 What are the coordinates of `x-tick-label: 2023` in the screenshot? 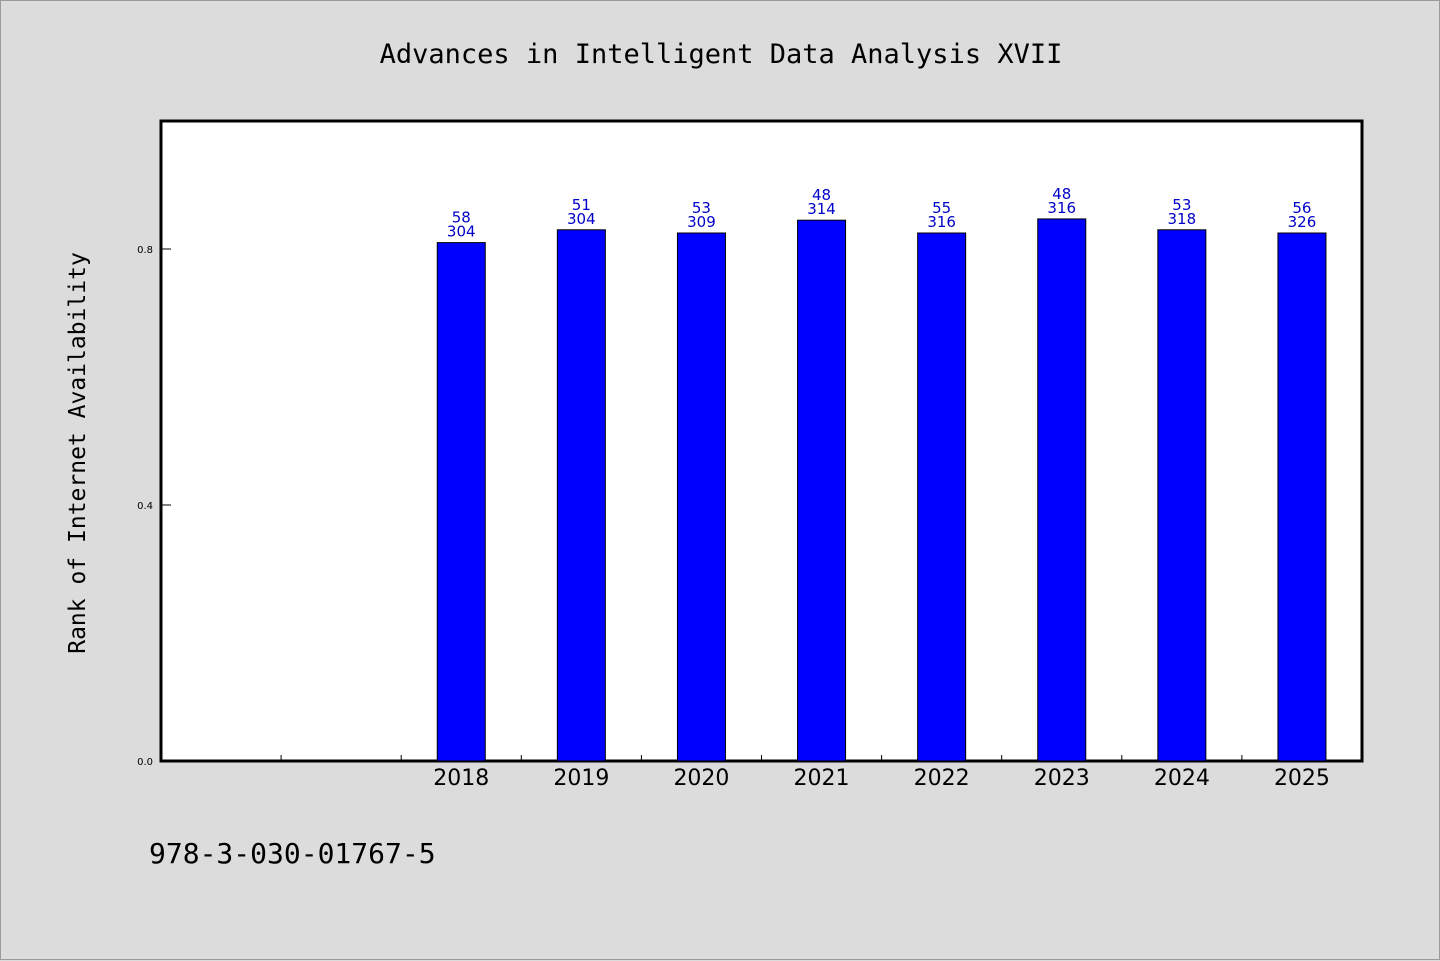 It's located at (1062, 778).